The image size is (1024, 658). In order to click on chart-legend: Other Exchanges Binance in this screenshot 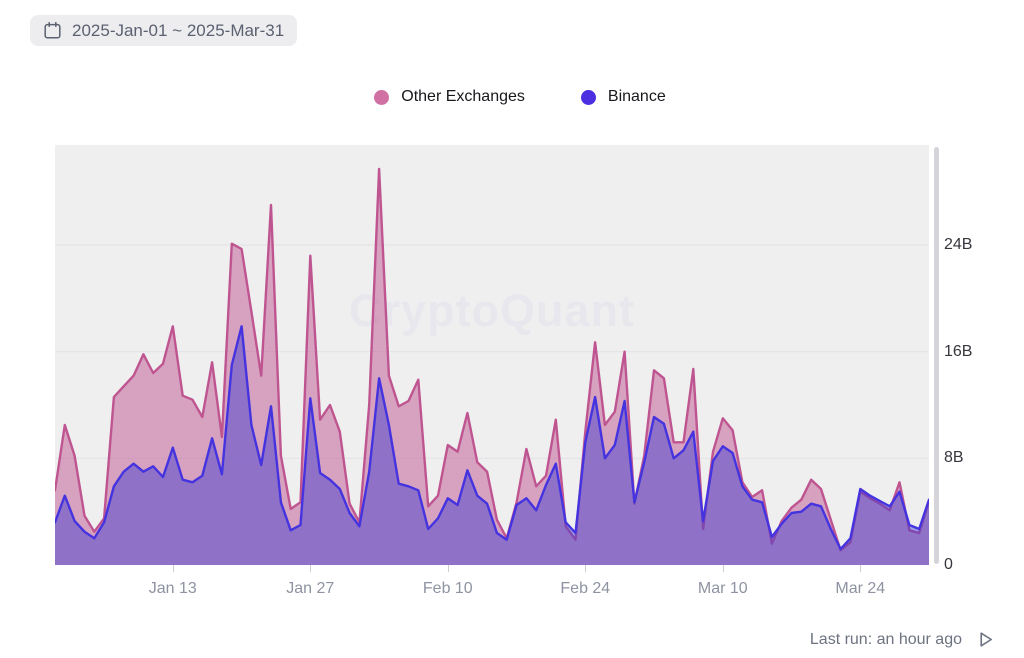, I will do `click(512, 97)`.